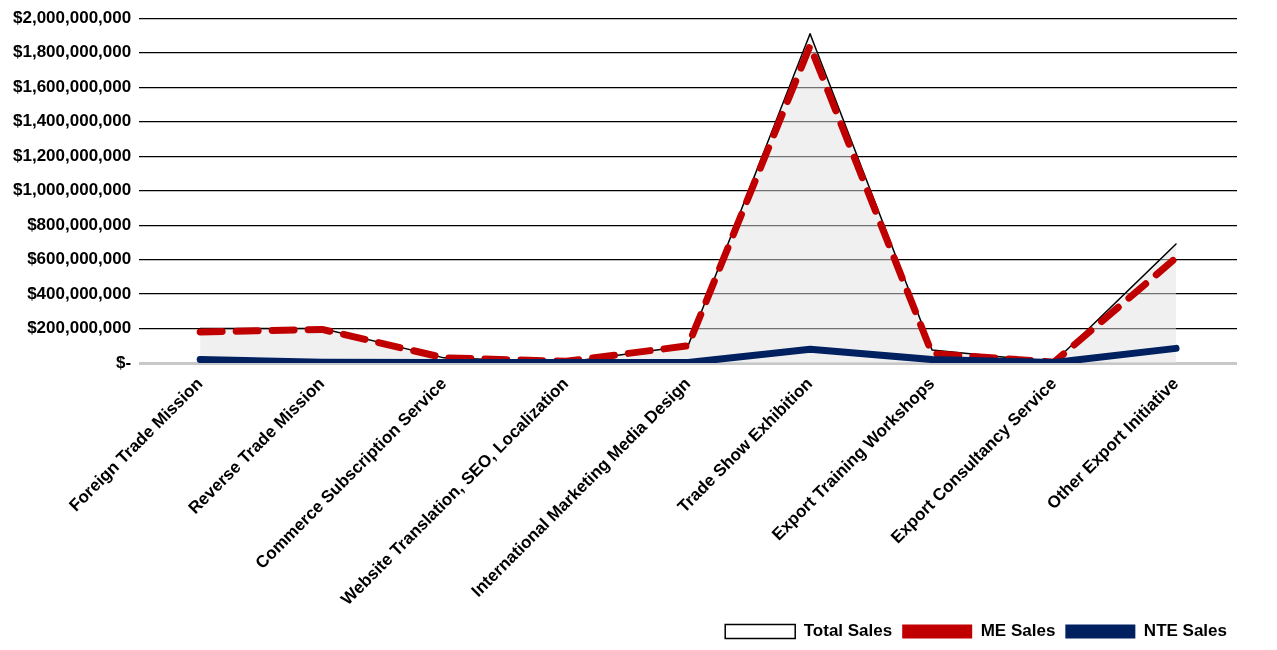 This screenshot has width=1277, height=650. What do you see at coordinates (79, 293) in the screenshot?
I see `y-tick-label: $400,000,000` at bounding box center [79, 293].